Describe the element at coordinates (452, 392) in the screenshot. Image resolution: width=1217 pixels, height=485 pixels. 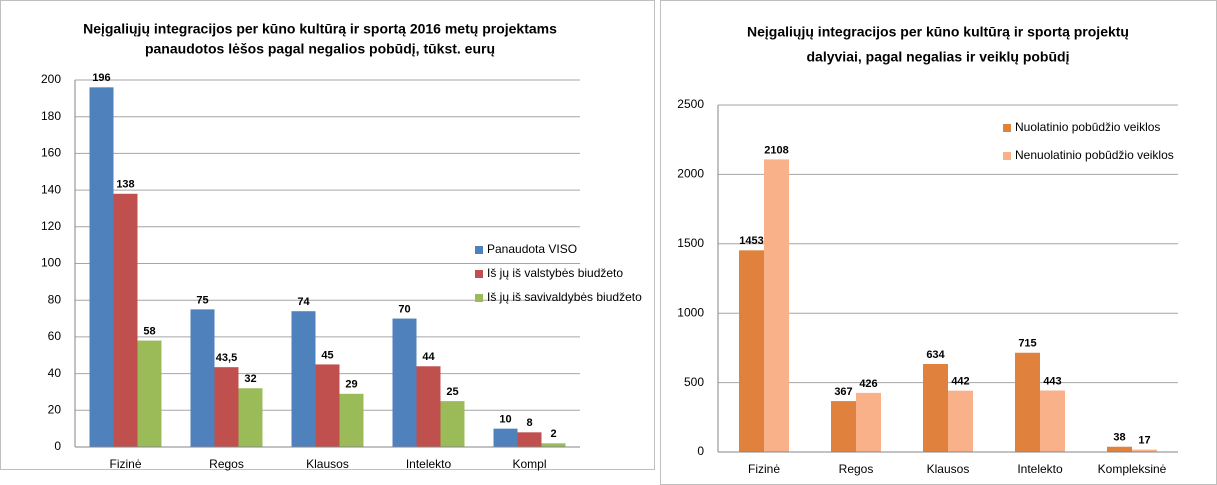
I see `data-label: 25` at that location.